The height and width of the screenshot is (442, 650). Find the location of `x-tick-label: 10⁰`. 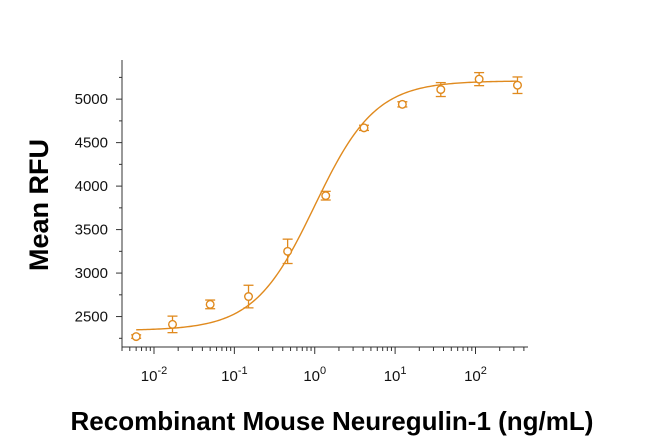

x-tick-label: 10⁰ is located at coordinates (314, 375).